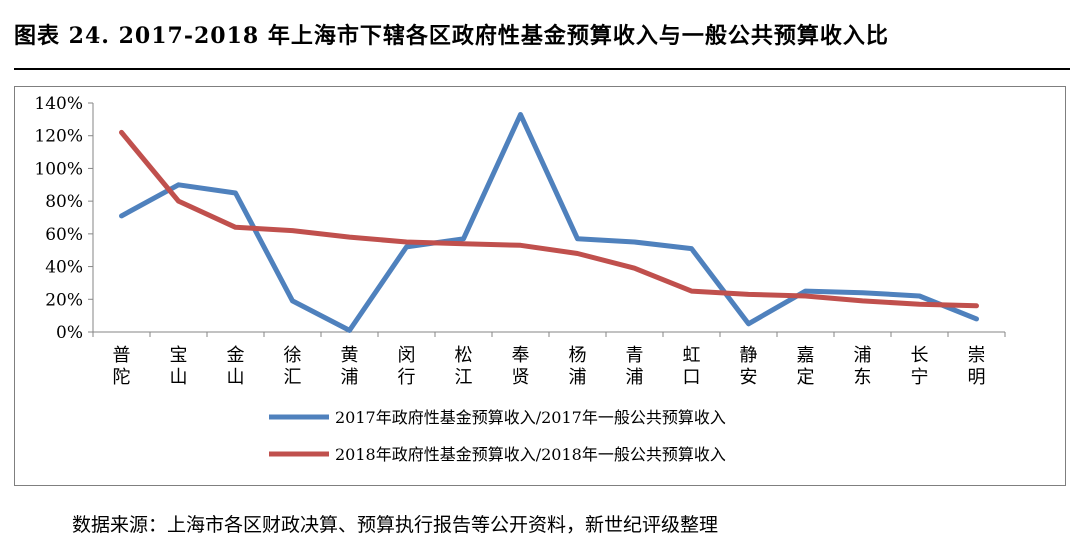  I want to click on x-tick-label: 浦东, so click(863, 366).